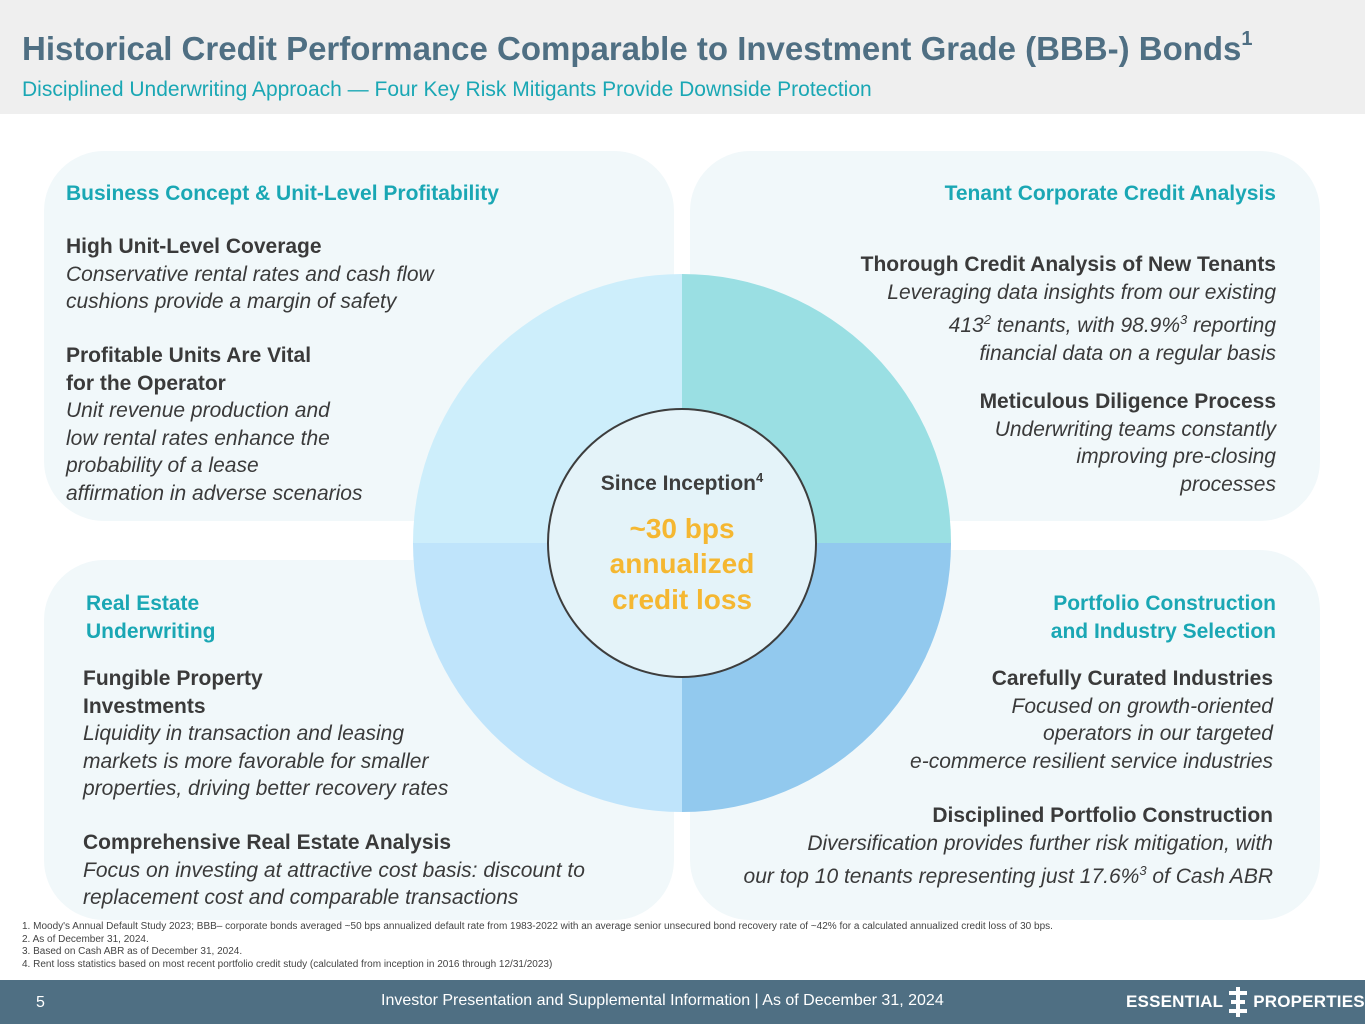 This screenshot has width=1365, height=1024. Describe the element at coordinates (256, 761) in the screenshot. I see `item-body-line: markets is more favorable for smaller` at that location.